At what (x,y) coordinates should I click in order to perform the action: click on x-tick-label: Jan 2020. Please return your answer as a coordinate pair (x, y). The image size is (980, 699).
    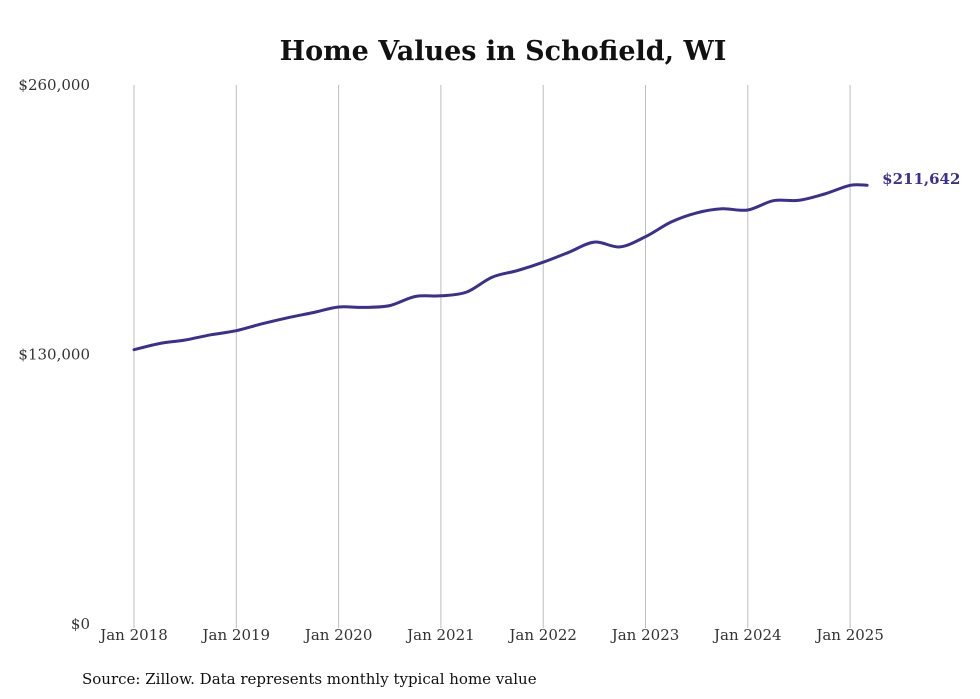
    Looking at the image, I should click on (338, 635).